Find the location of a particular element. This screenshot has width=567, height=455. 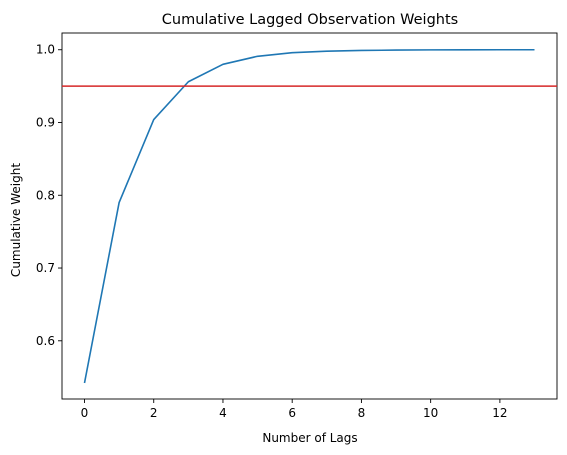

x-tick-label: 4 is located at coordinates (223, 413).